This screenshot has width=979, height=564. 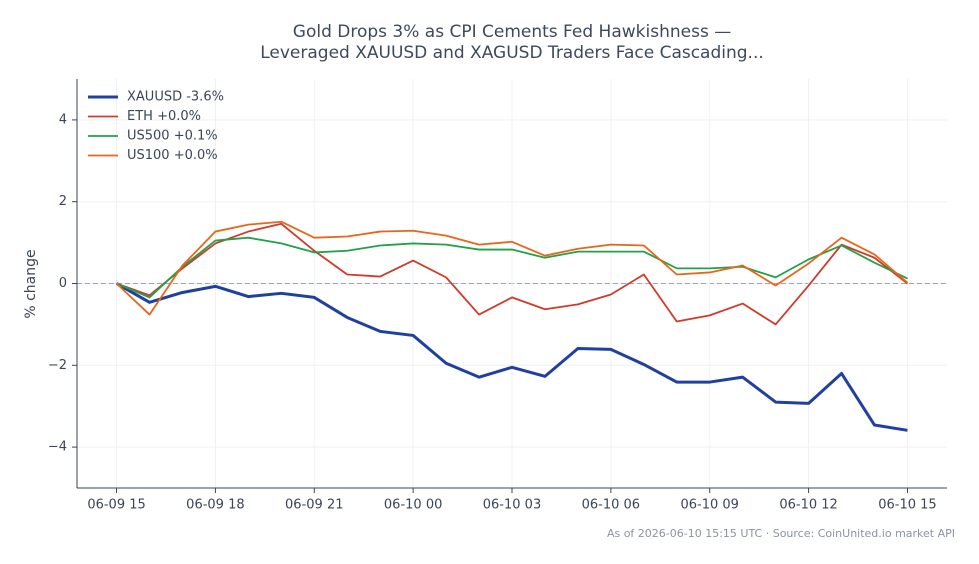 What do you see at coordinates (172, 155) in the screenshot?
I see `legend-label: US100 +0.0%` at bounding box center [172, 155].